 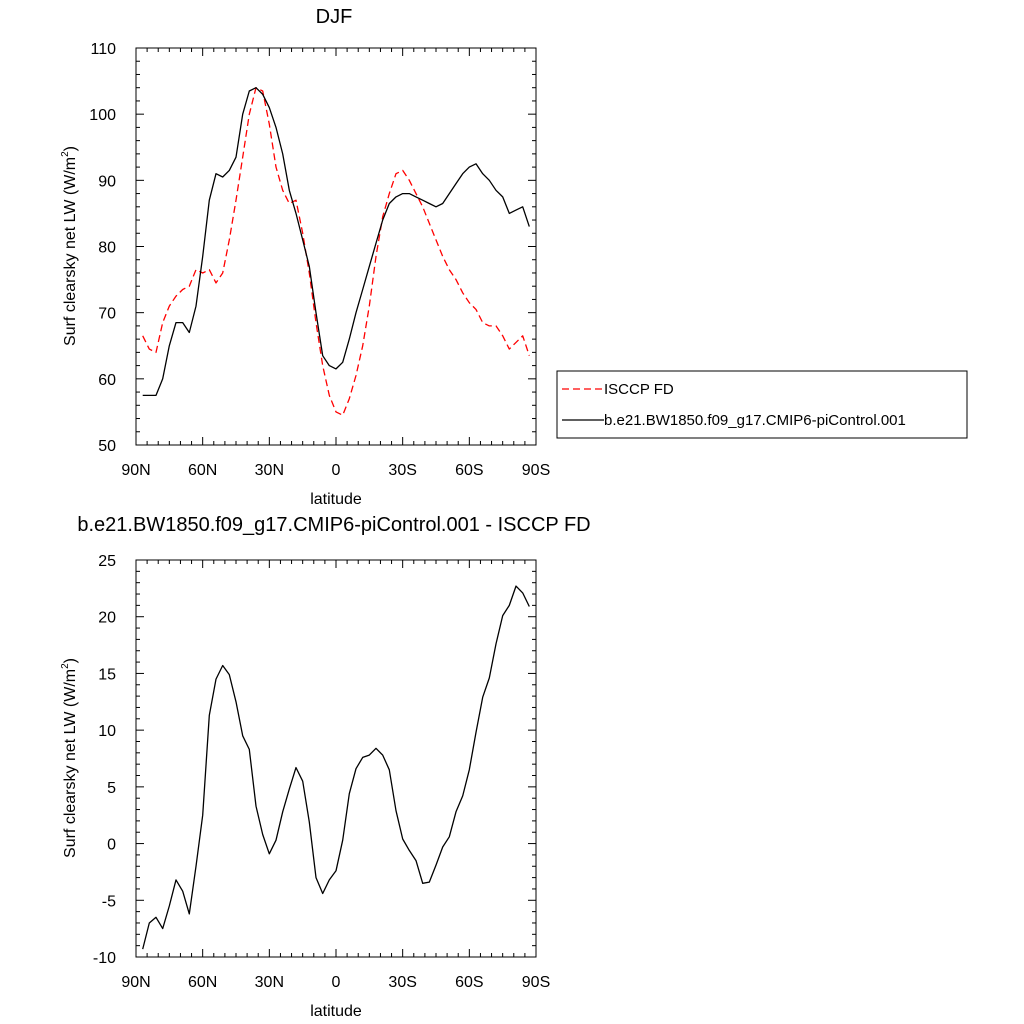 What do you see at coordinates (107, 618) in the screenshot?
I see `y-tick-label: 20` at bounding box center [107, 618].